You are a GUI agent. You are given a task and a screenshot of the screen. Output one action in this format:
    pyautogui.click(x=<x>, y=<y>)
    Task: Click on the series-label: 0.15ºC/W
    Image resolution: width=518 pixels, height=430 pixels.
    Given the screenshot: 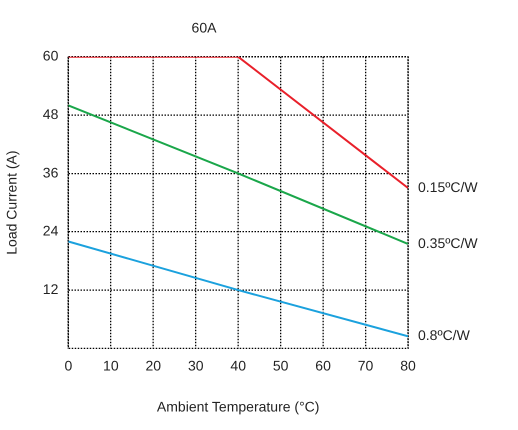 What is the action you would take?
    pyautogui.click(x=448, y=186)
    